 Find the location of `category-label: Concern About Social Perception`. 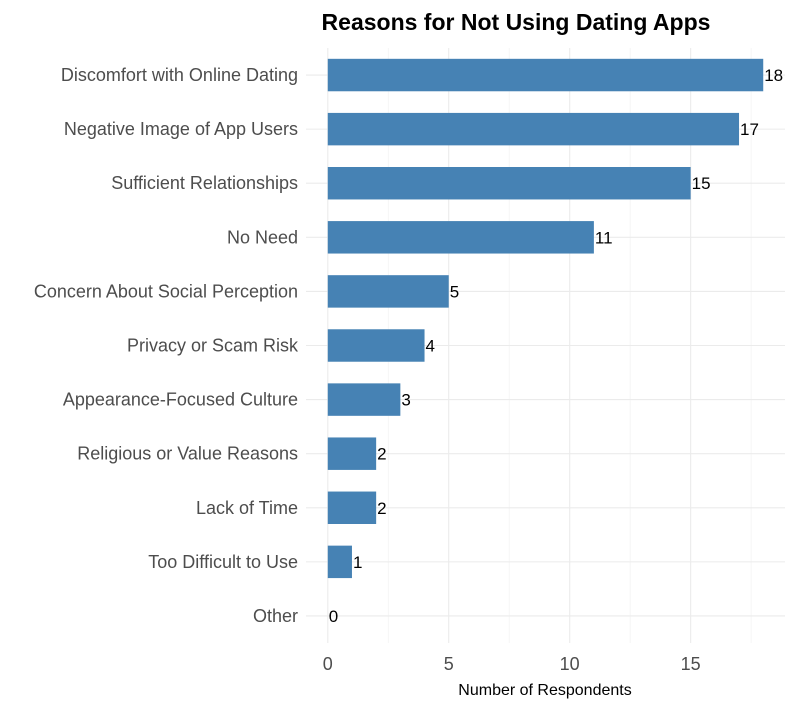

category-label: Concern About Social Perception is located at coordinates (166, 291).